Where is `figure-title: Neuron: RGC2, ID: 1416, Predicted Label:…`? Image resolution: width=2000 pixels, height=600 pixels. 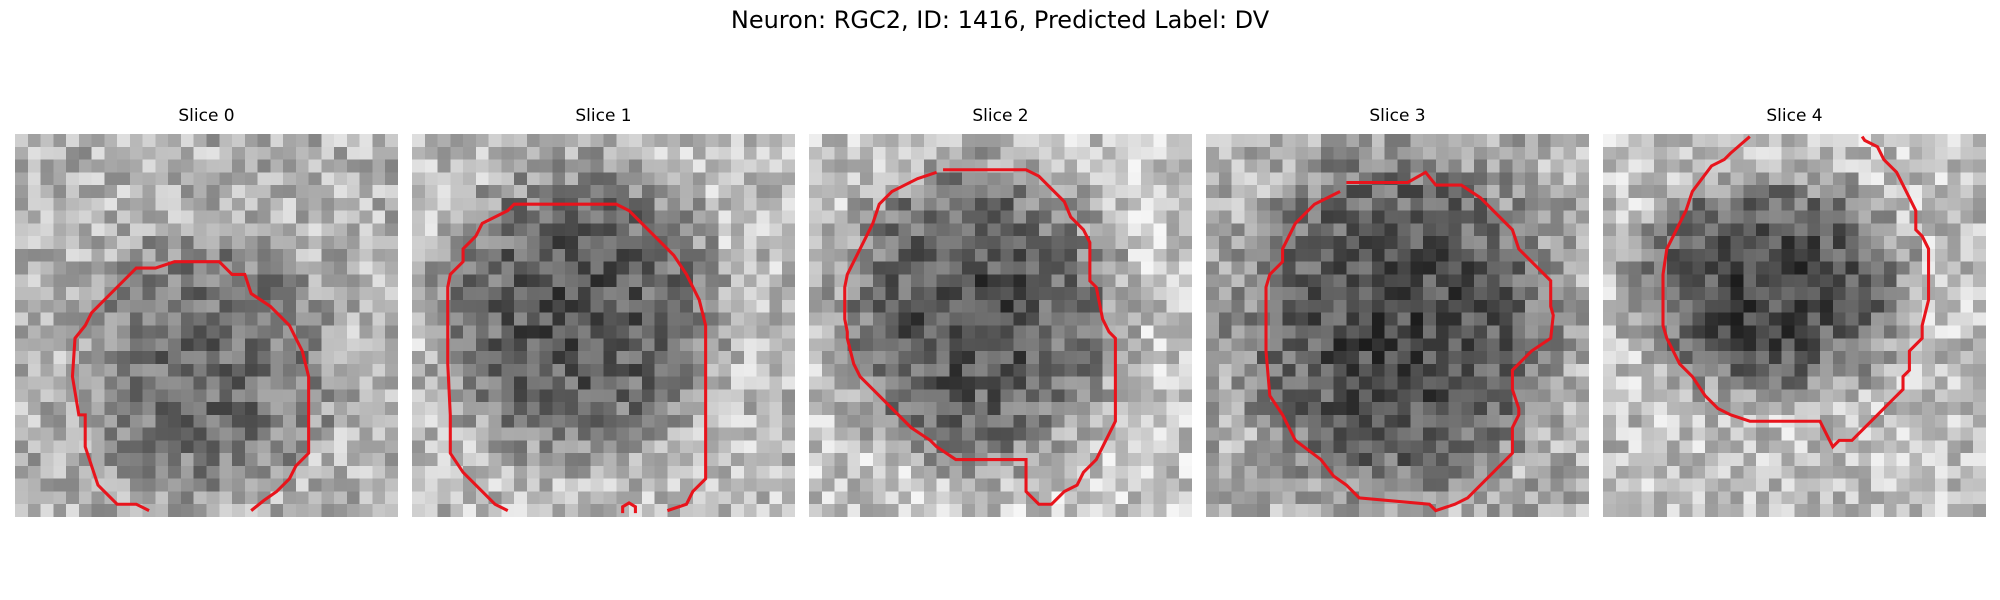 figure-title: Neuron: RGC2, ID: 1416, Predicted Label:… is located at coordinates (1000, 20).